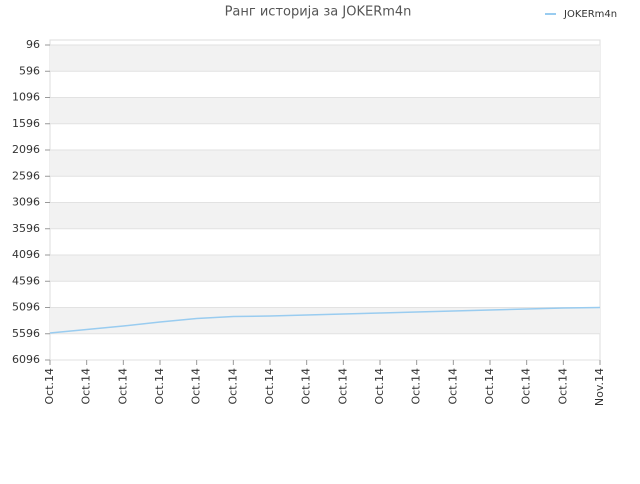 The height and width of the screenshot is (484, 640). I want to click on y-tick-label: 2596, so click(26, 175).